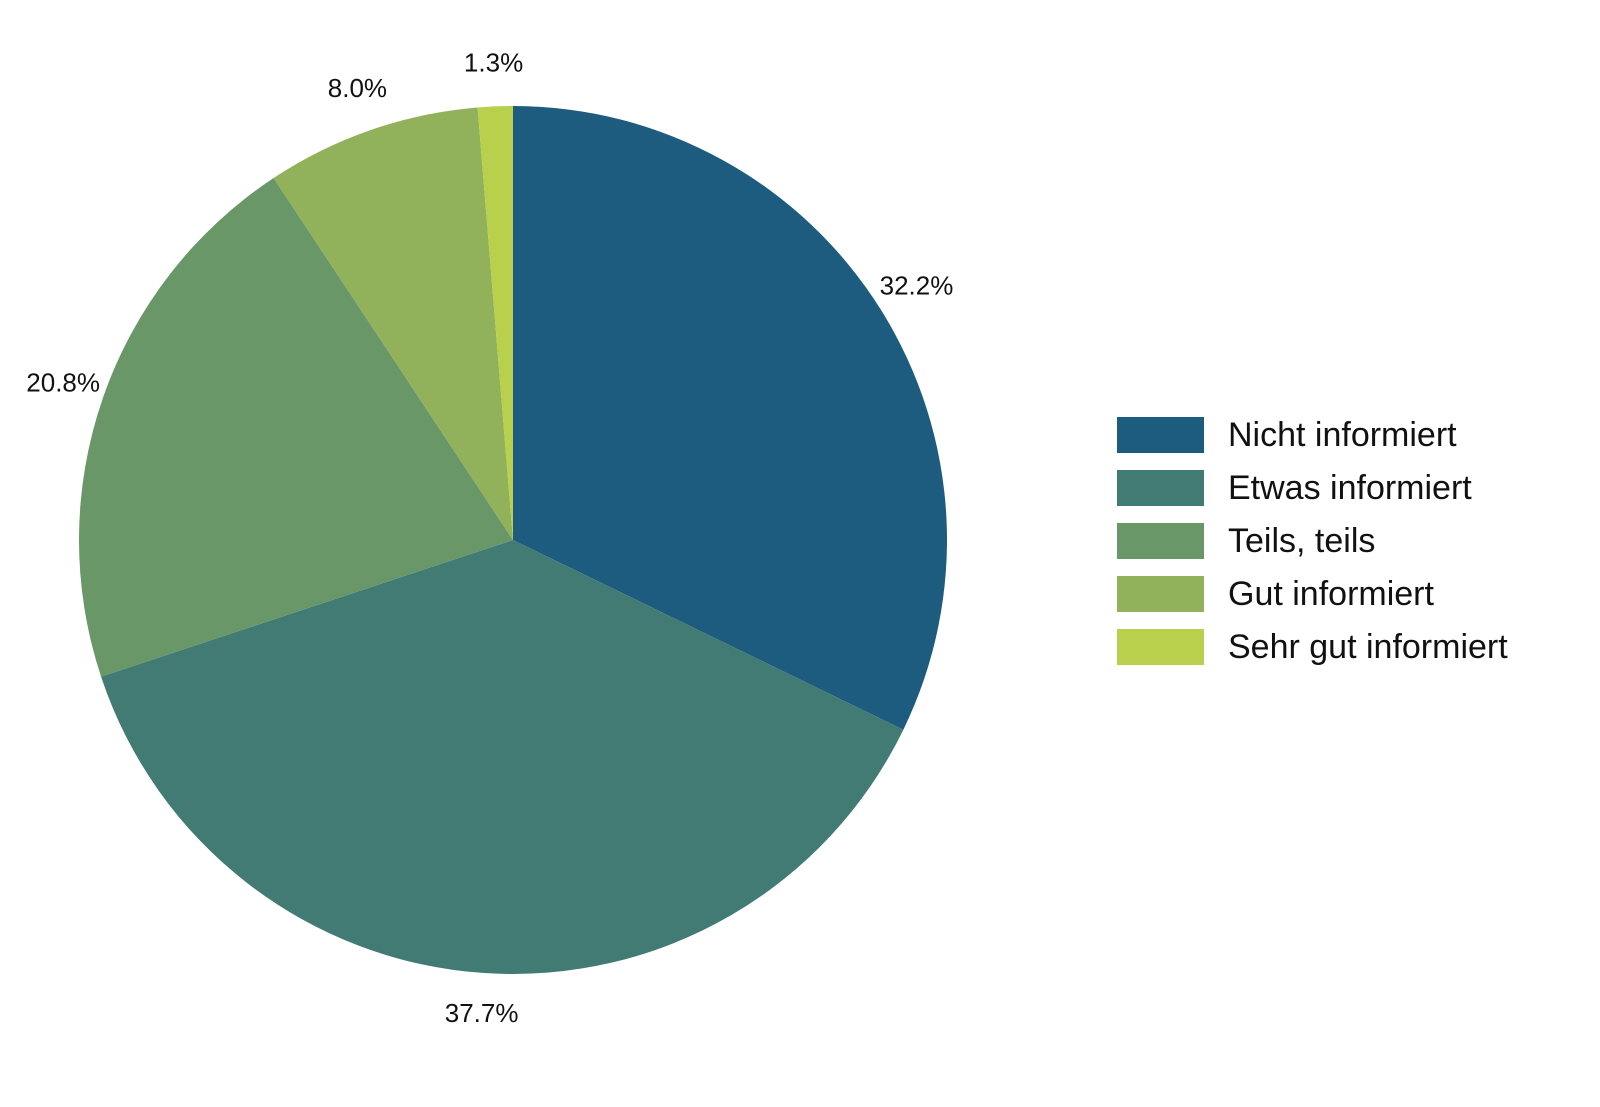 The height and width of the screenshot is (1107, 1600). What do you see at coordinates (917, 285) in the screenshot?
I see `data-label: 32.2%` at bounding box center [917, 285].